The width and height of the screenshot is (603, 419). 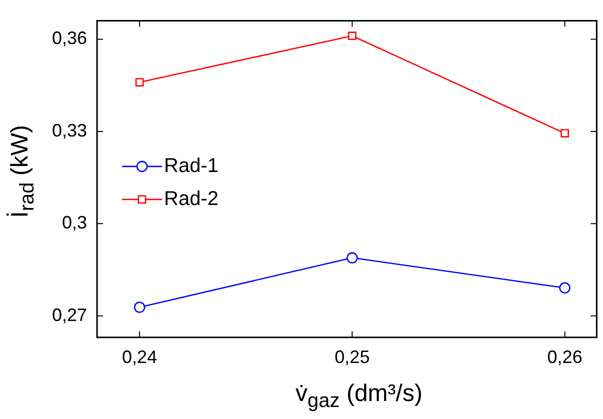 I want to click on y-tick-label: 0,36, so click(x=70, y=38).